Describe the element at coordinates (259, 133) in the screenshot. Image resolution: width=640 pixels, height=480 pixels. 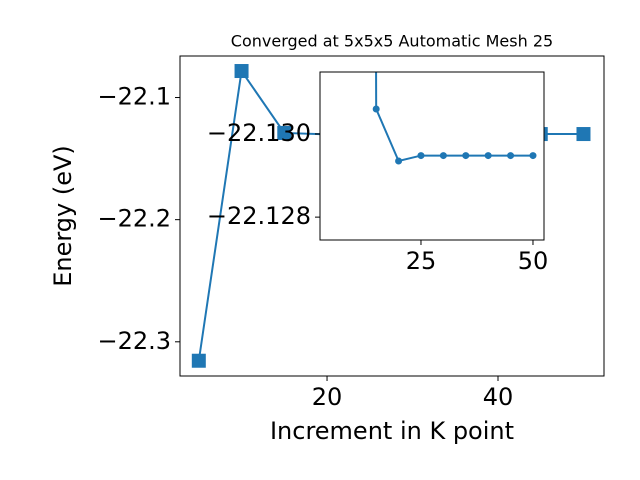
I see `y-tick-label: −22.130` at that location.